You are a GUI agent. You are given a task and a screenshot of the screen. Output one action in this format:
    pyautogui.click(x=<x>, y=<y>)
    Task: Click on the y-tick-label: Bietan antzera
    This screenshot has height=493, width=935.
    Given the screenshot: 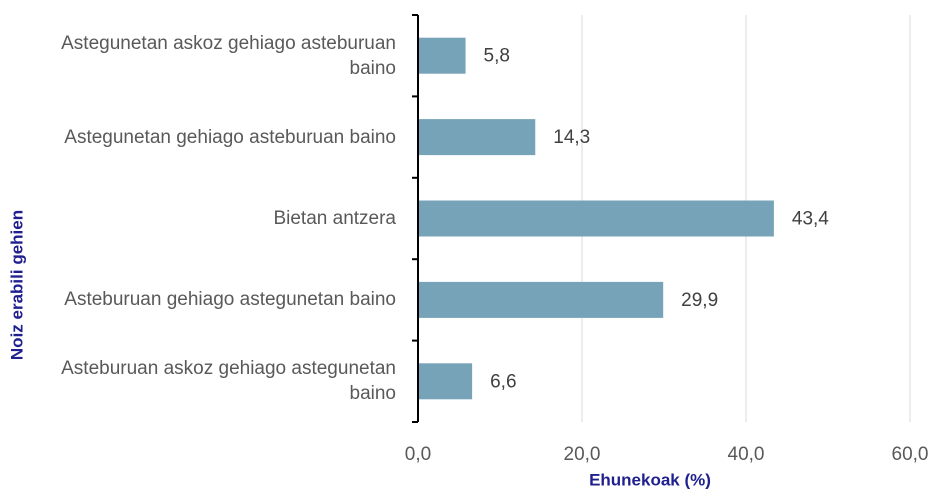 What is the action you would take?
    pyautogui.click(x=334, y=218)
    